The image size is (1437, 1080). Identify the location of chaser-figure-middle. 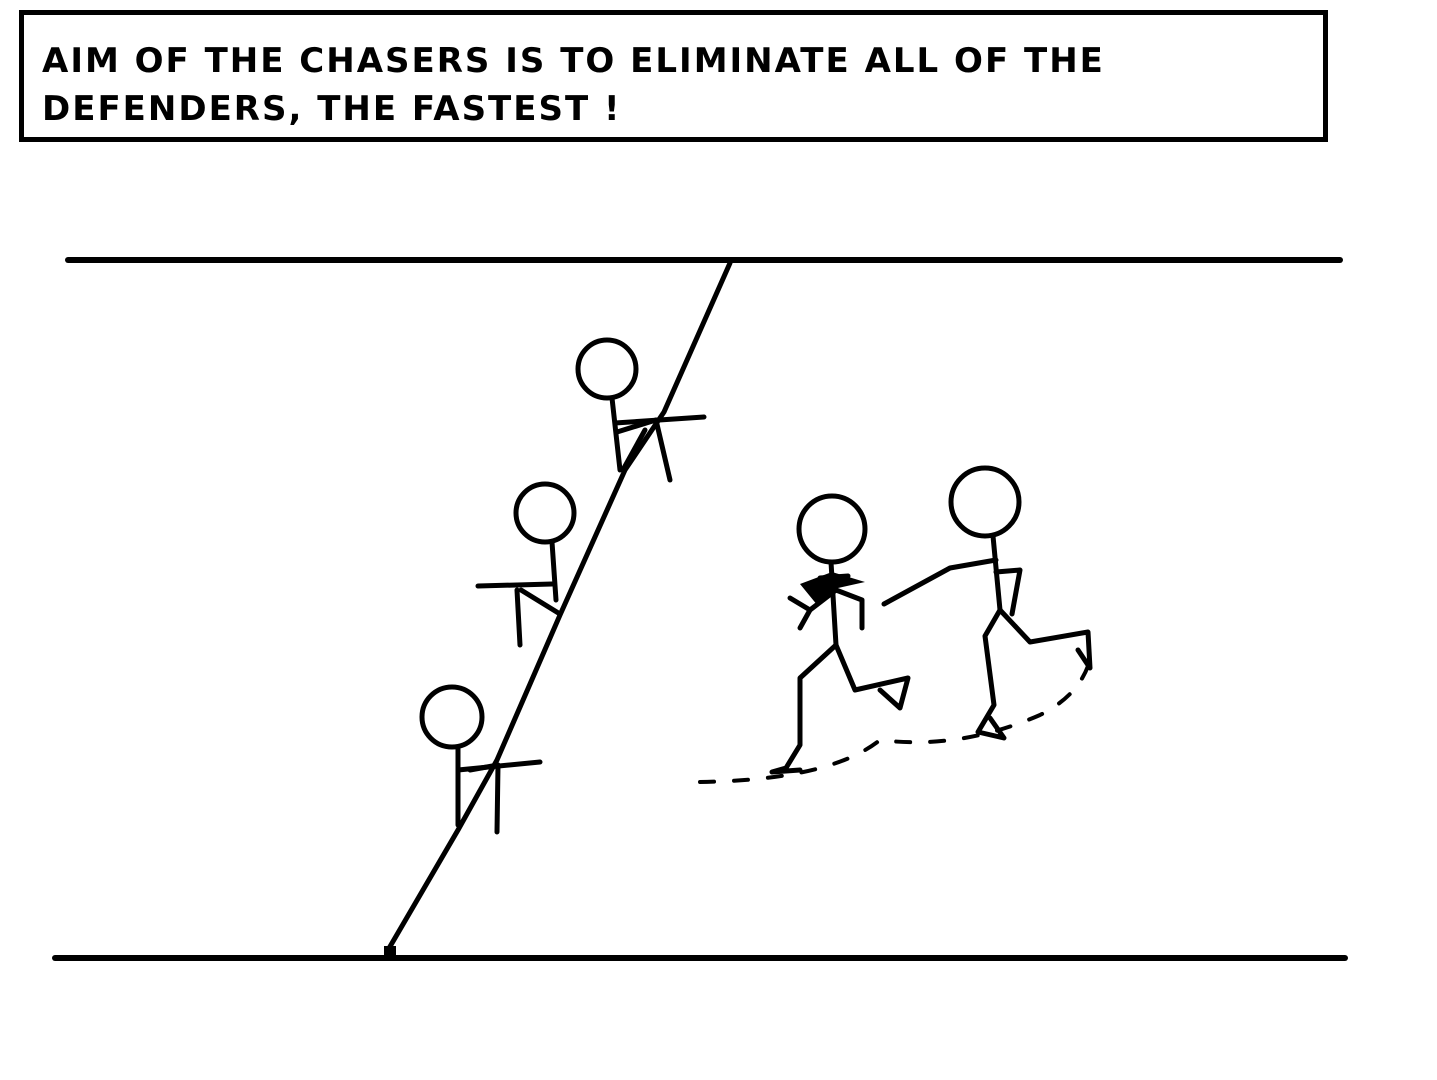
(526, 564).